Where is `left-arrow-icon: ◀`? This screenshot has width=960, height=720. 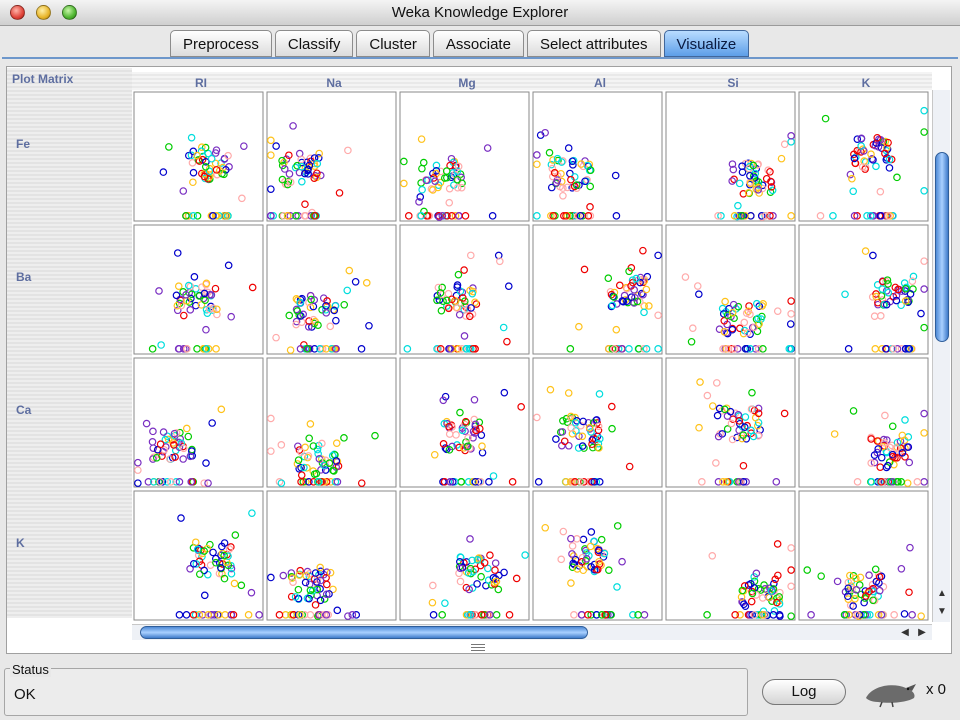
left-arrow-icon: ◀ is located at coordinates (905, 632).